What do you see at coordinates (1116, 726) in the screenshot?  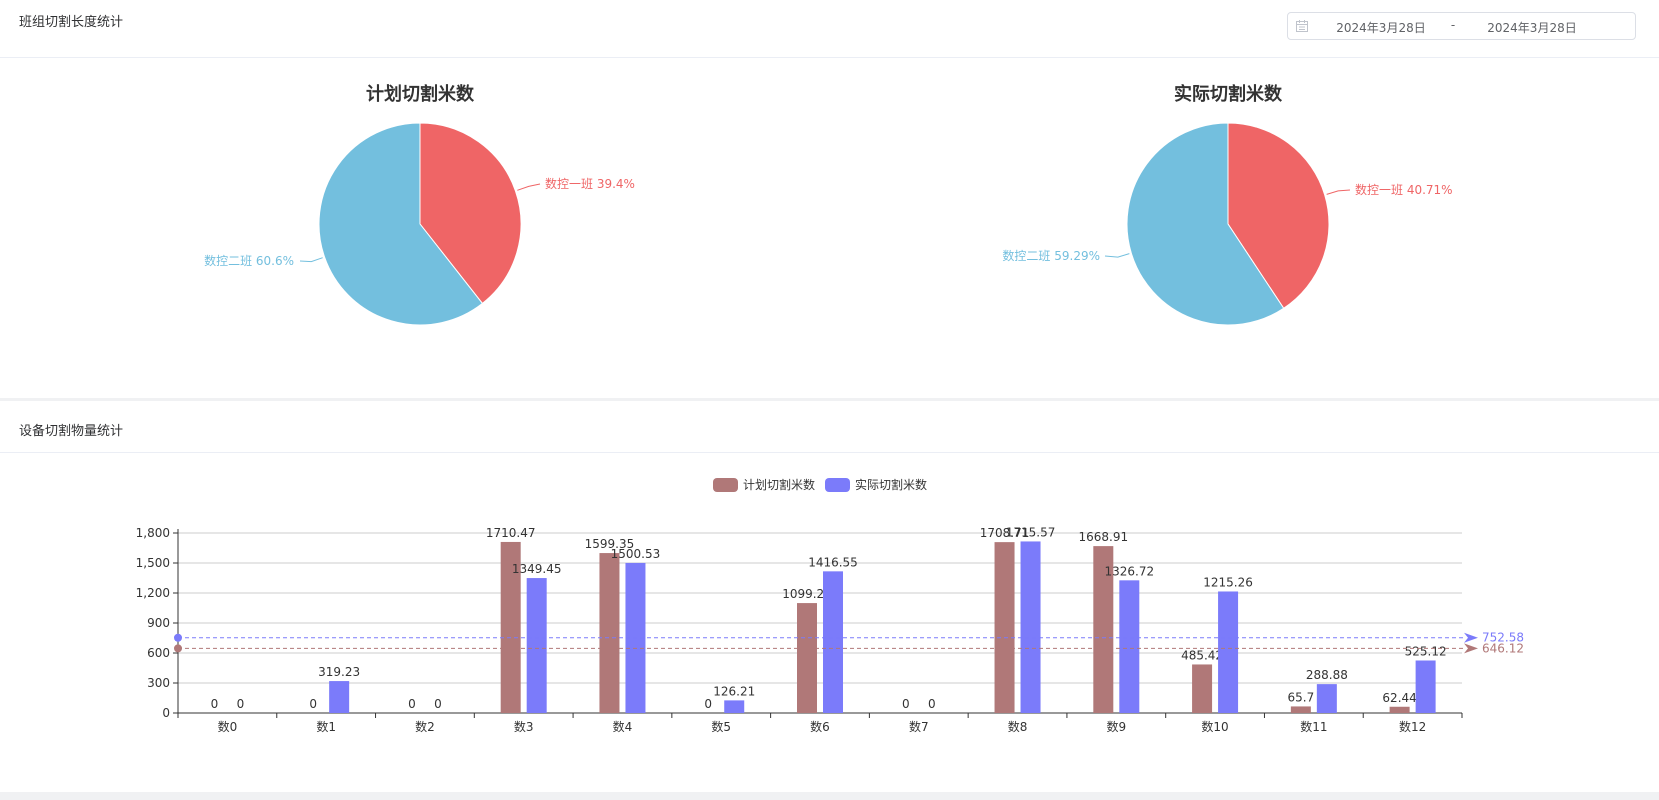 I see `x-tick-label: 数9` at bounding box center [1116, 726].